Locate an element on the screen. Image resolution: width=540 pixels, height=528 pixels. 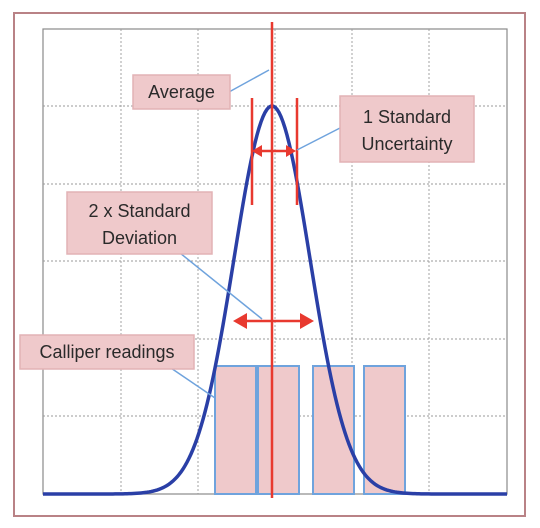
callout-readings: Calliper readings is located at coordinates (107, 352).